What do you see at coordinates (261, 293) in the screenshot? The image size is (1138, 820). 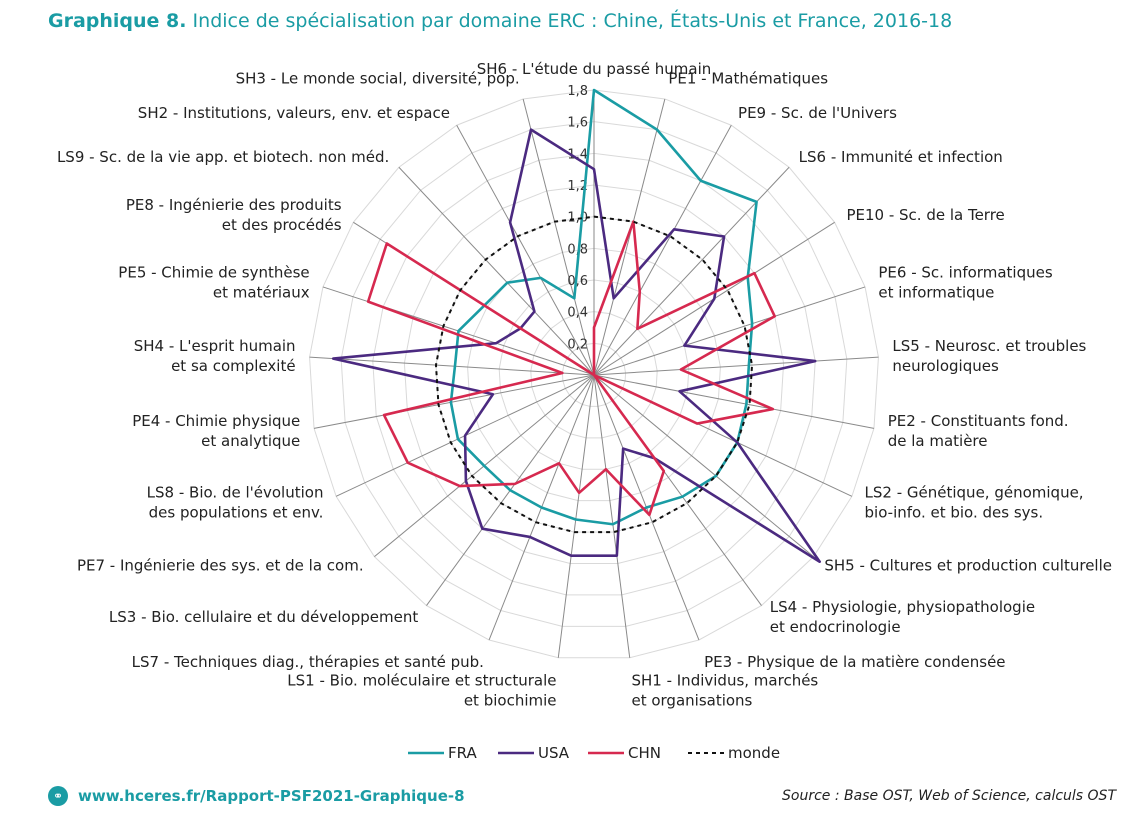 I see `category-label: et matériaux` at bounding box center [261, 293].